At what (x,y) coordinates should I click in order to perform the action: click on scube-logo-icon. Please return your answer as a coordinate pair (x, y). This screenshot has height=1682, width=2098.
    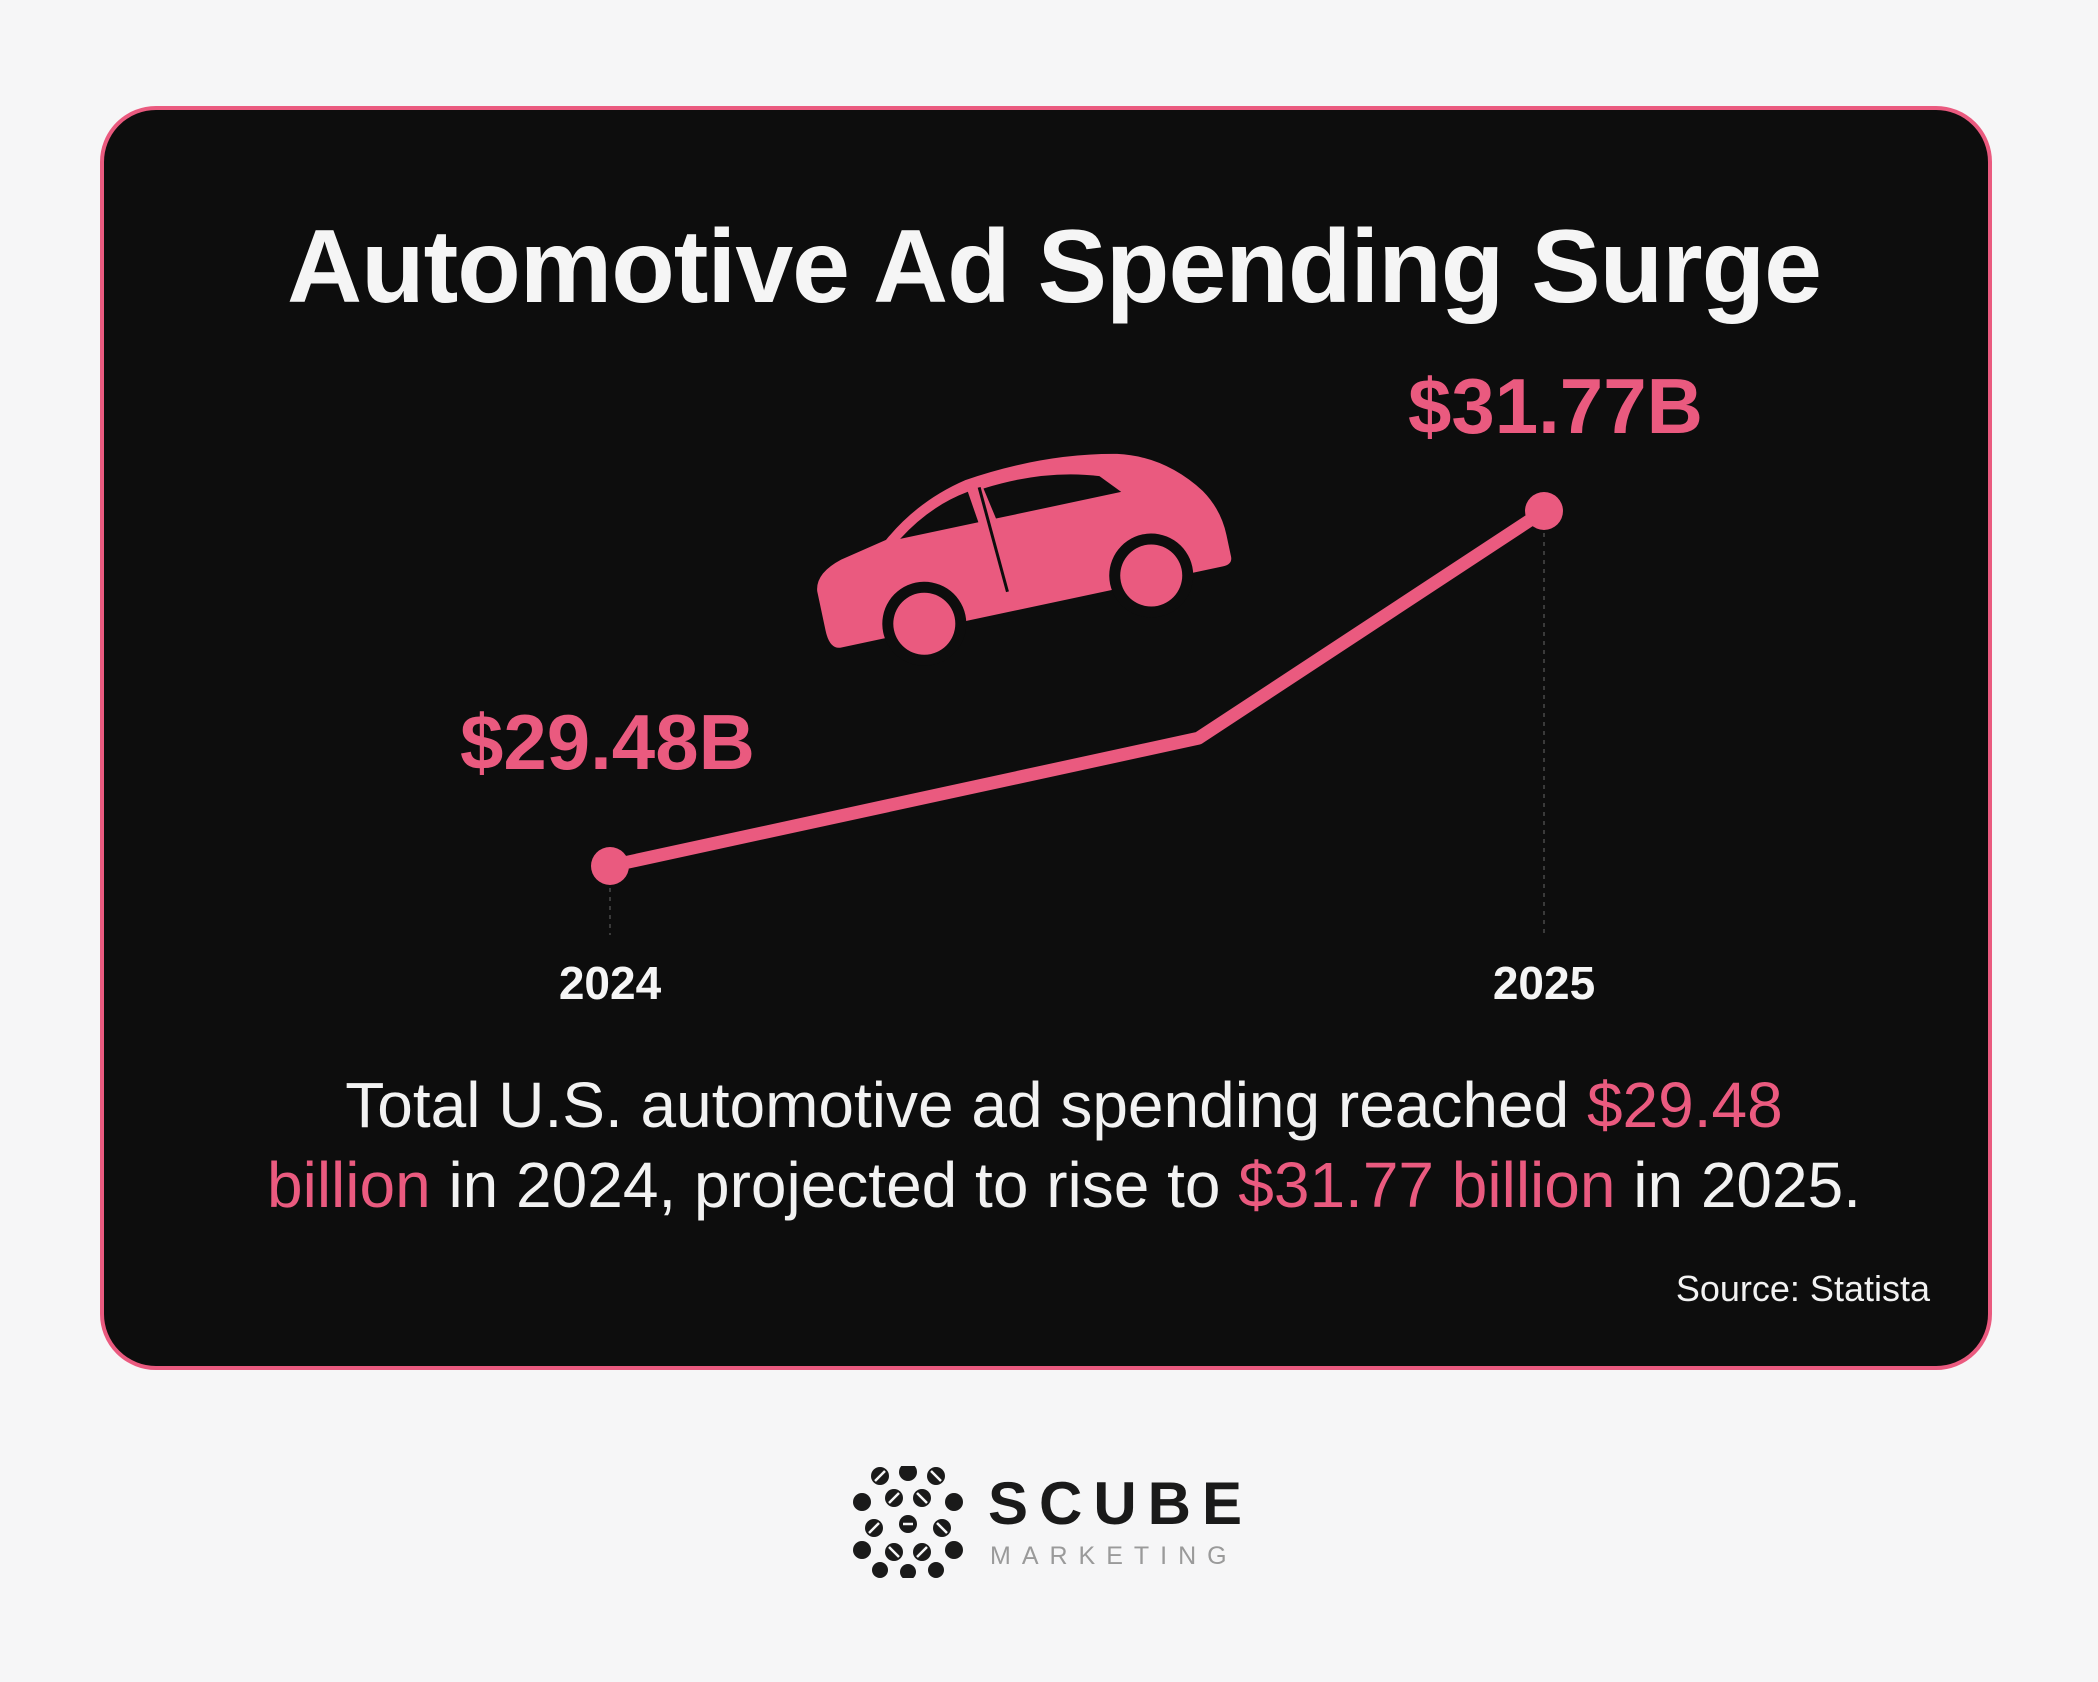
    Looking at the image, I should click on (908, 1522).